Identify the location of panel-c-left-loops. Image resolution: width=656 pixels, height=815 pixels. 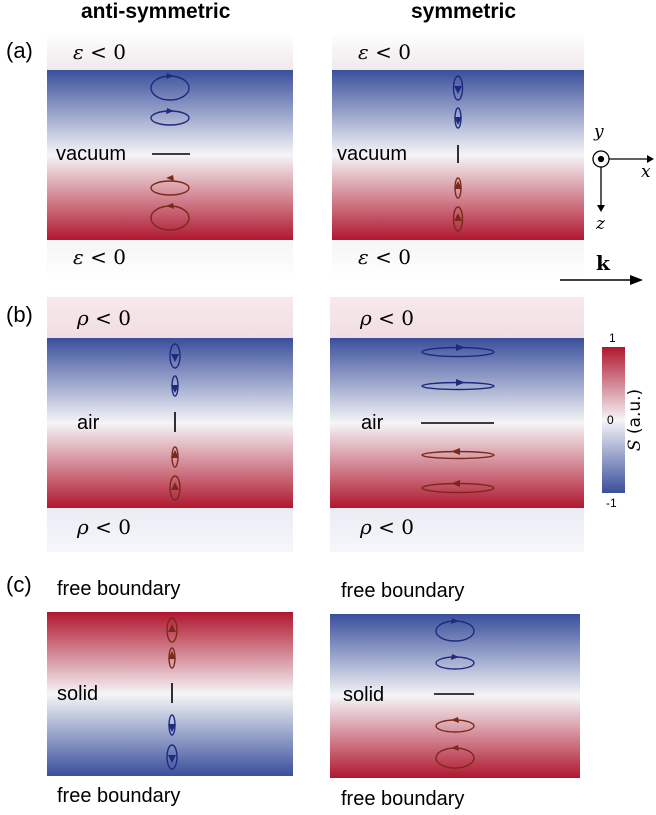
(172, 693).